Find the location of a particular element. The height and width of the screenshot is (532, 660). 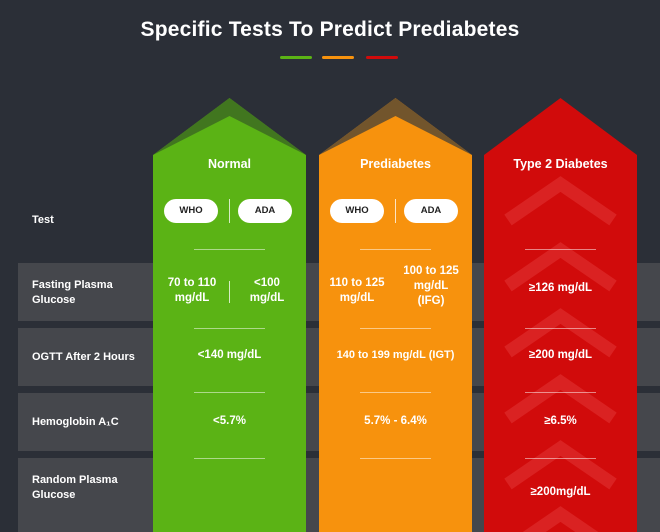

row-label-random: Random Plasma Glucose is located at coordinates (75, 487).